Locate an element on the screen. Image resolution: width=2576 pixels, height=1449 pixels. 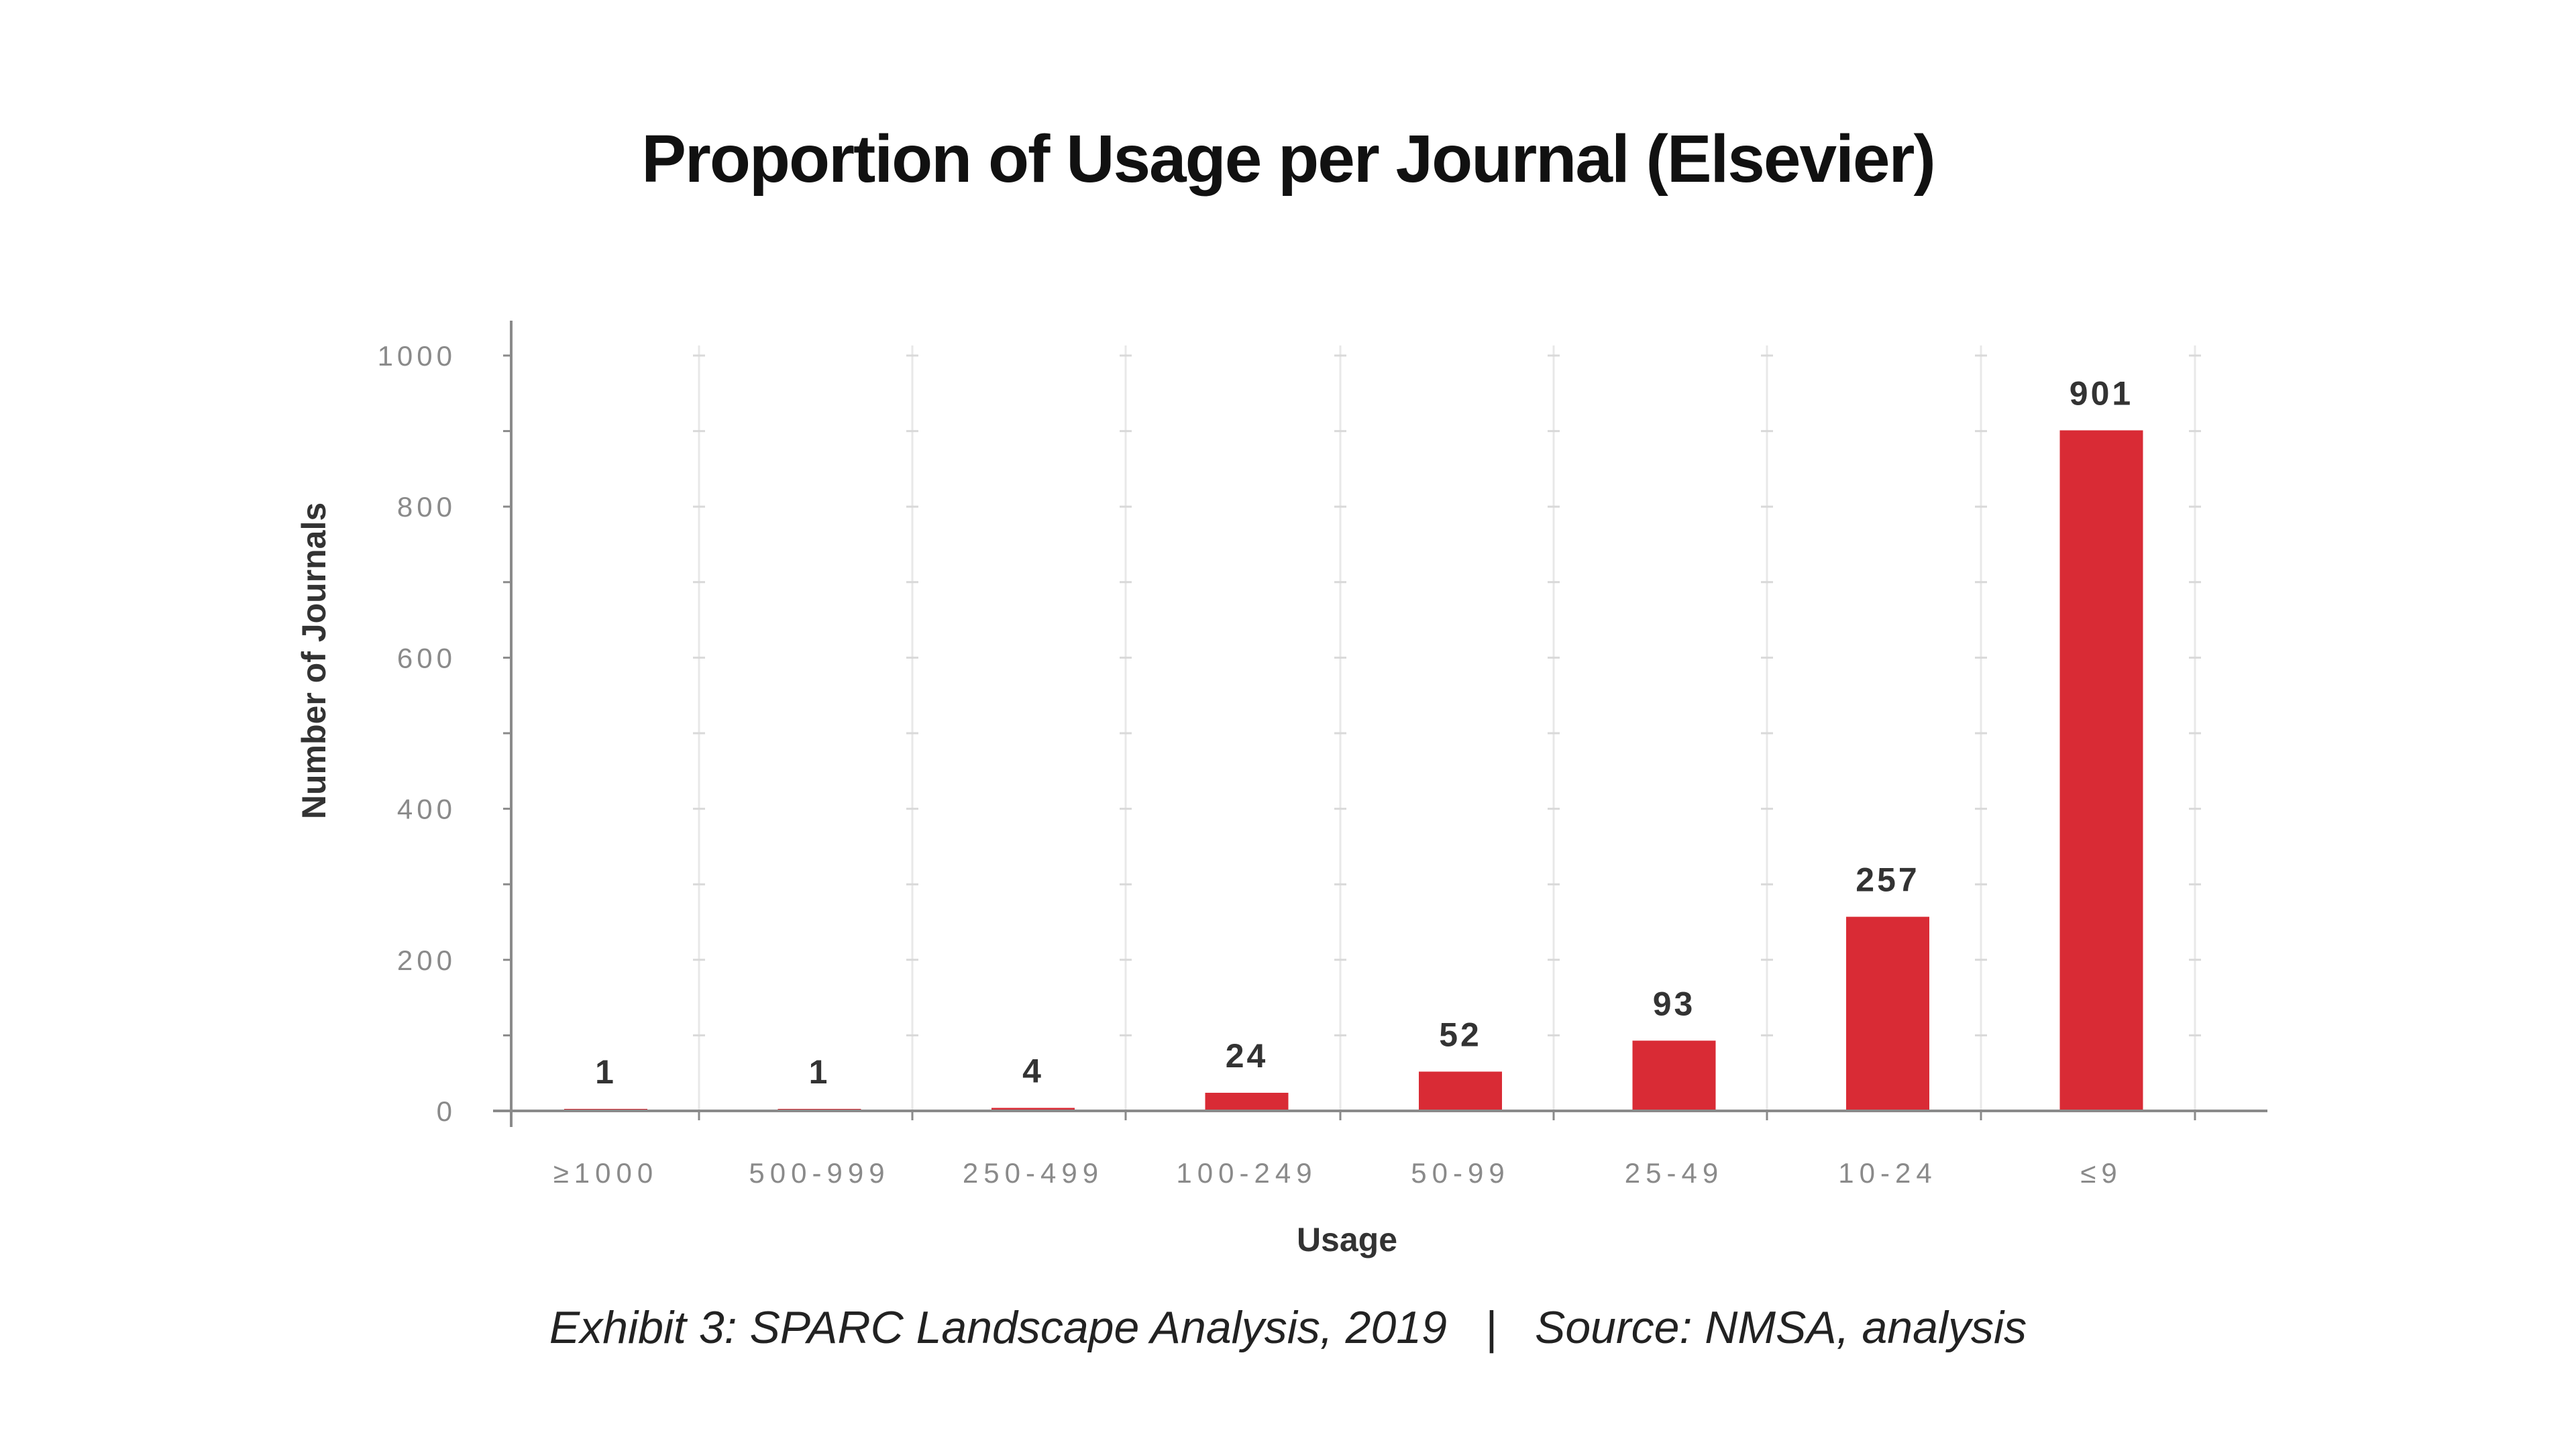
bar-value-label: 901 is located at coordinates (2101, 393).